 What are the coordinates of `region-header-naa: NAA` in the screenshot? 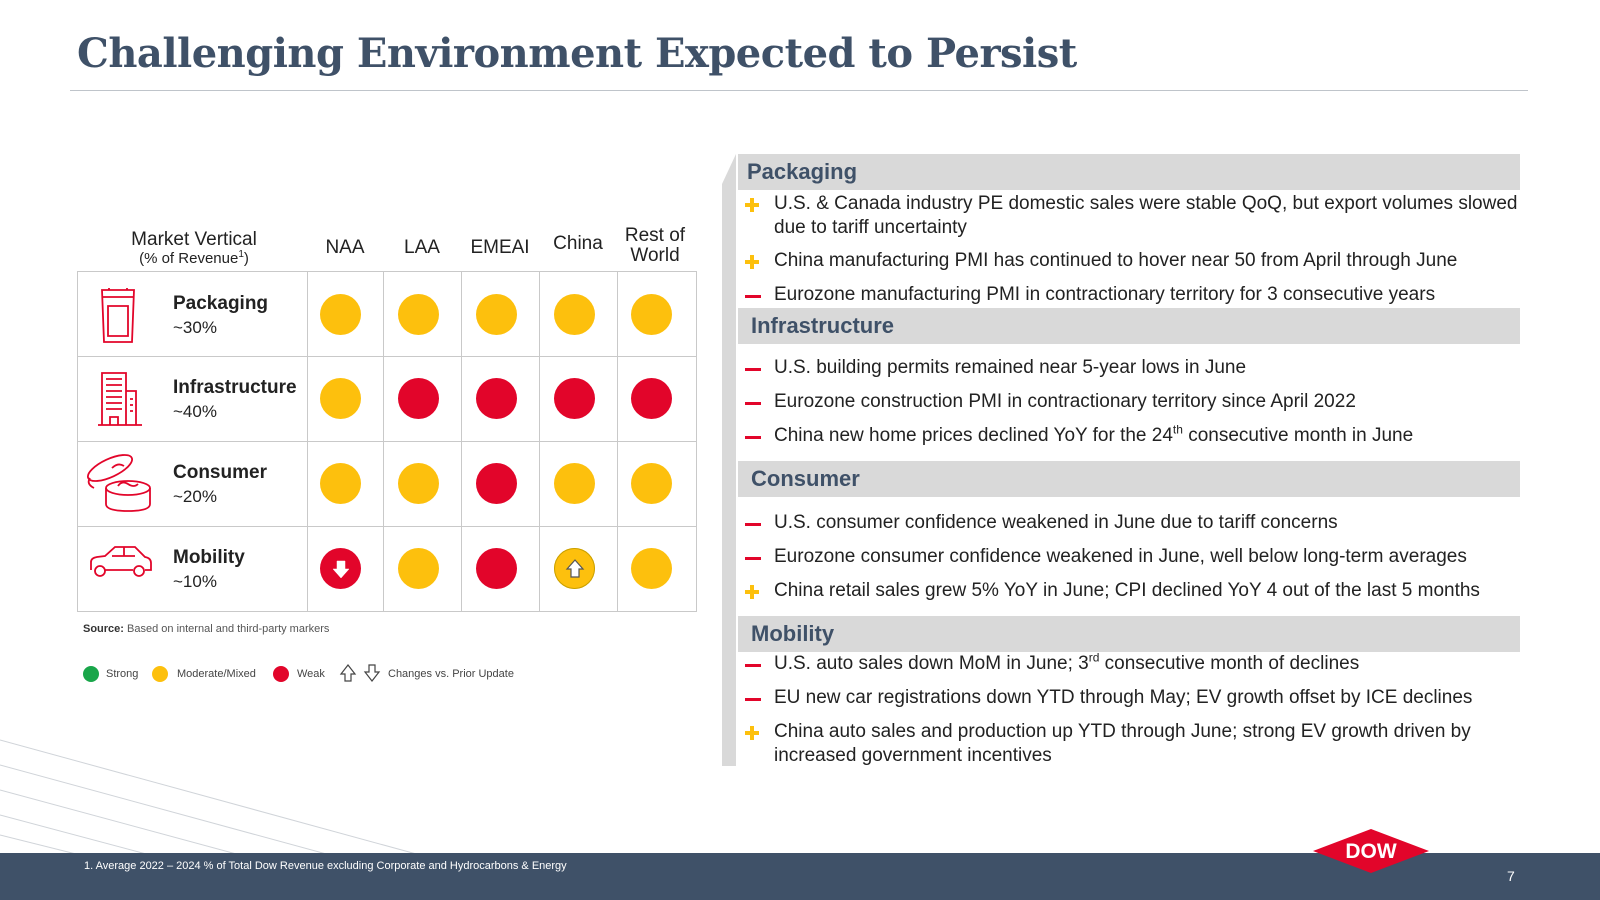 It's located at (345, 247).